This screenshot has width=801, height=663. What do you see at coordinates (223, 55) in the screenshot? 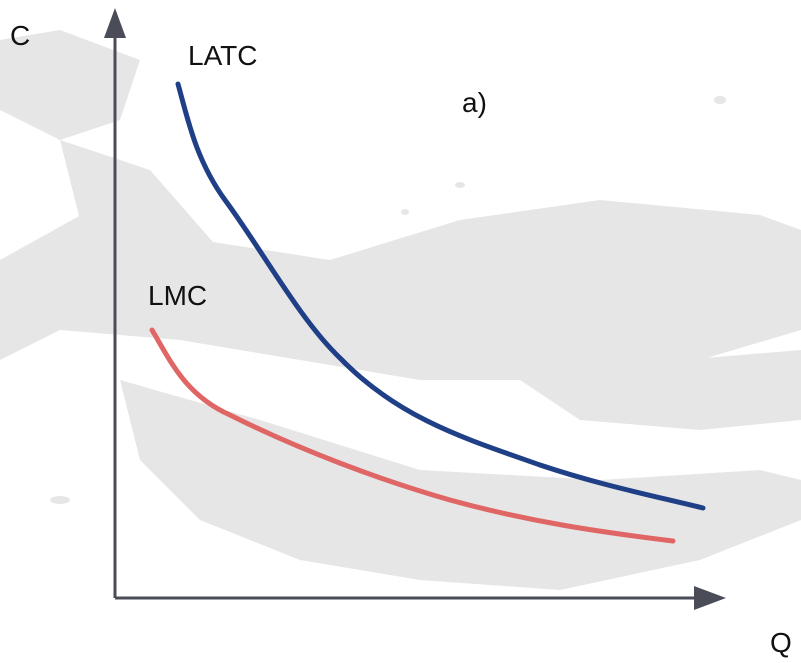
I see `curve-label: LATC` at bounding box center [223, 55].